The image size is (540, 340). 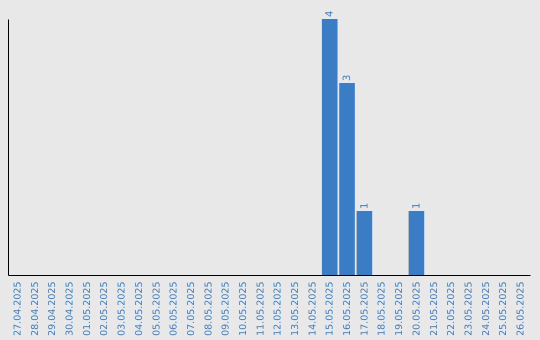 What do you see at coordinates (348, 309) in the screenshot?
I see `x-tick-label: 16.05.2025` at bounding box center [348, 309].